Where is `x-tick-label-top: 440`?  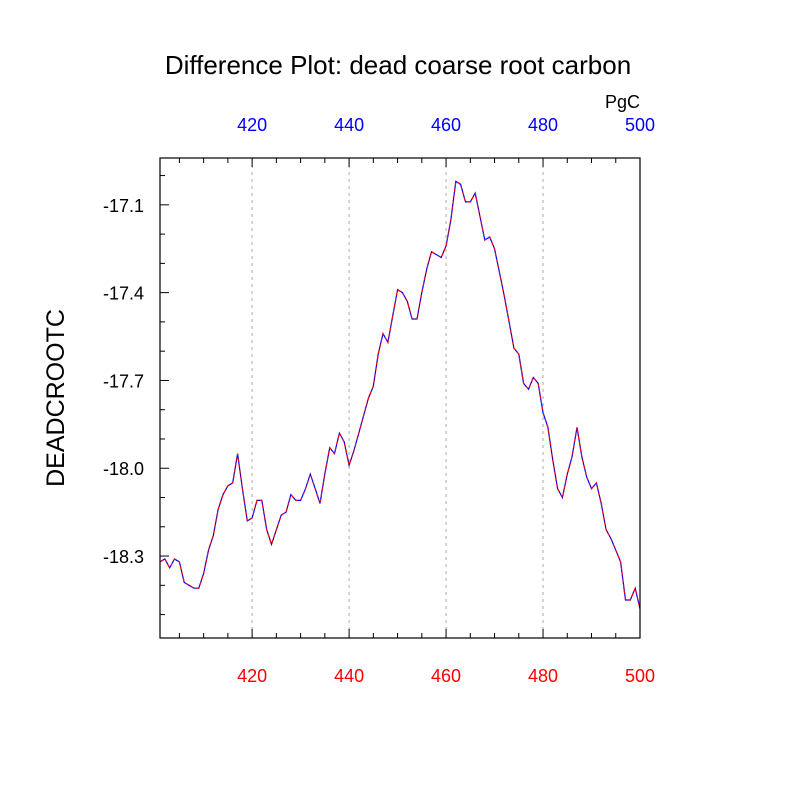 x-tick-label-top: 440 is located at coordinates (349, 125).